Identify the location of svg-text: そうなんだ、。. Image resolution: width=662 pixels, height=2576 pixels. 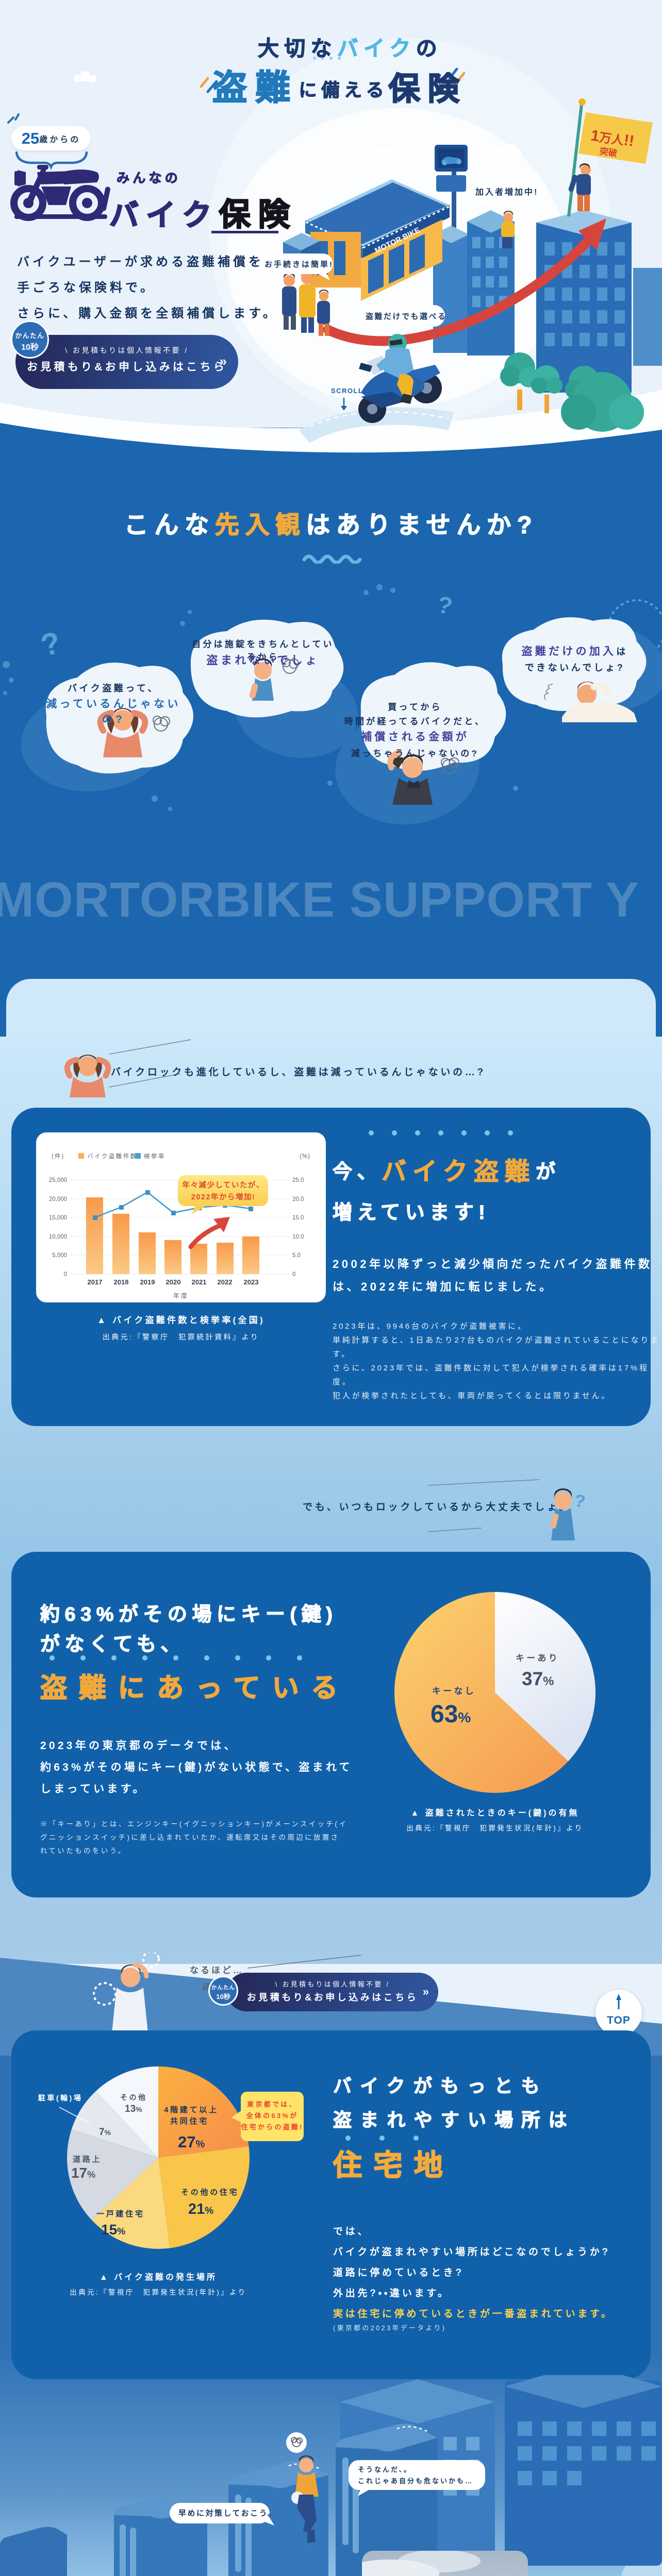
(385, 2470).